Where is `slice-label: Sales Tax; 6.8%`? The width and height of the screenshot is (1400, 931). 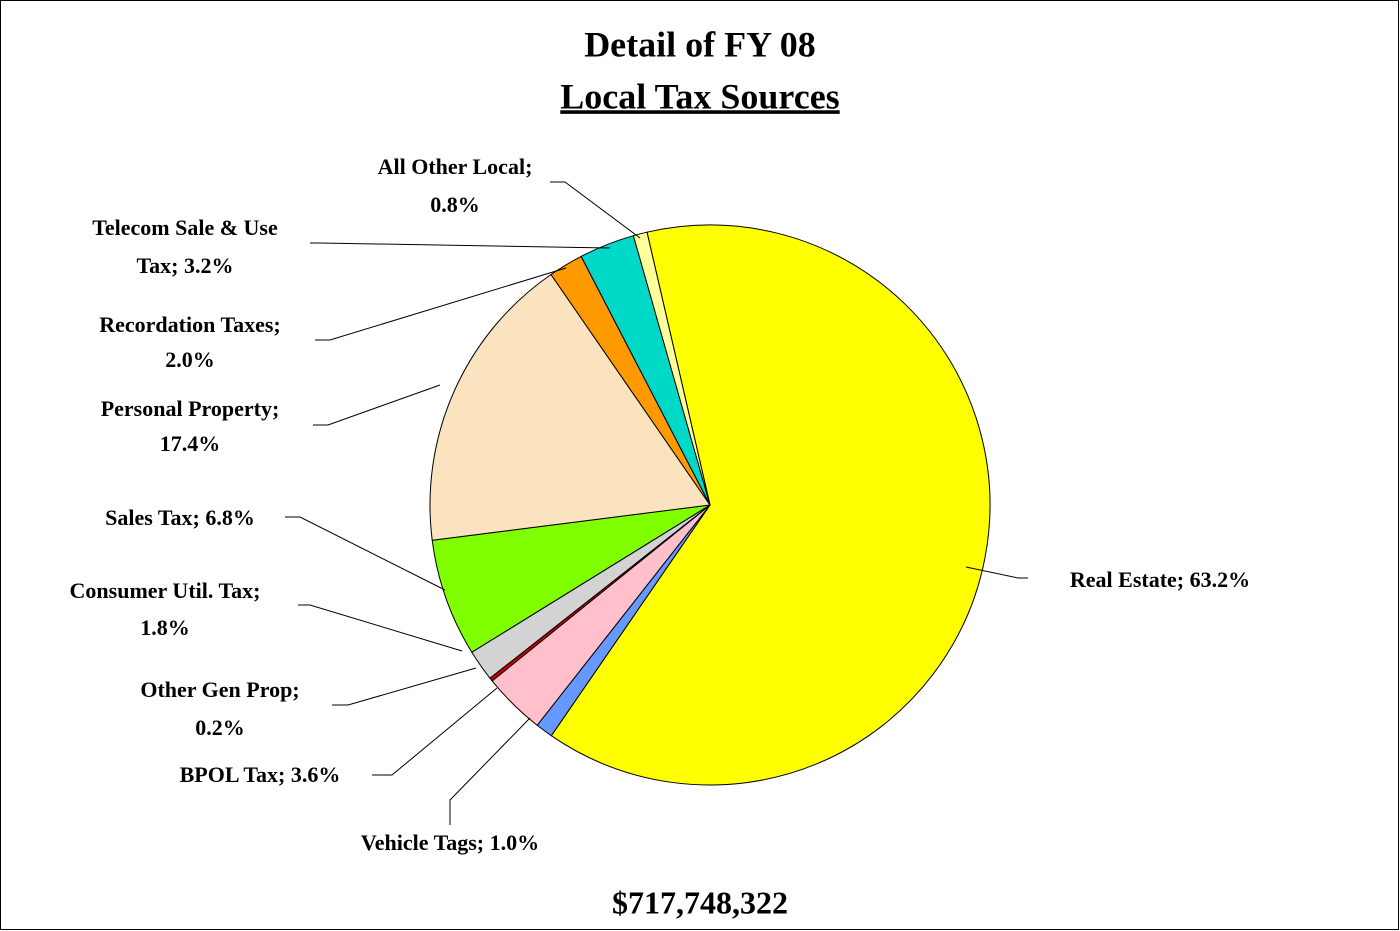 slice-label: Sales Tax; 6.8% is located at coordinates (180, 517).